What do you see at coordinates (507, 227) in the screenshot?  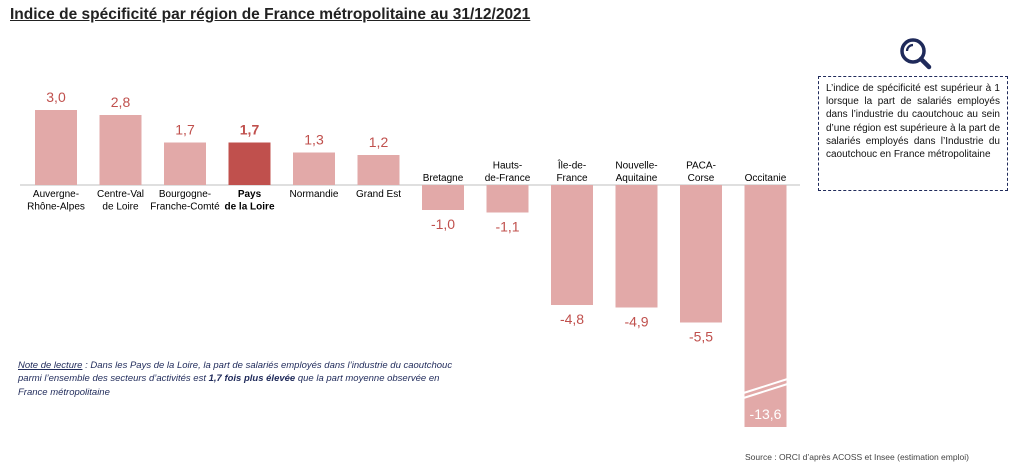 I see `value-label: -1,1` at bounding box center [507, 227].